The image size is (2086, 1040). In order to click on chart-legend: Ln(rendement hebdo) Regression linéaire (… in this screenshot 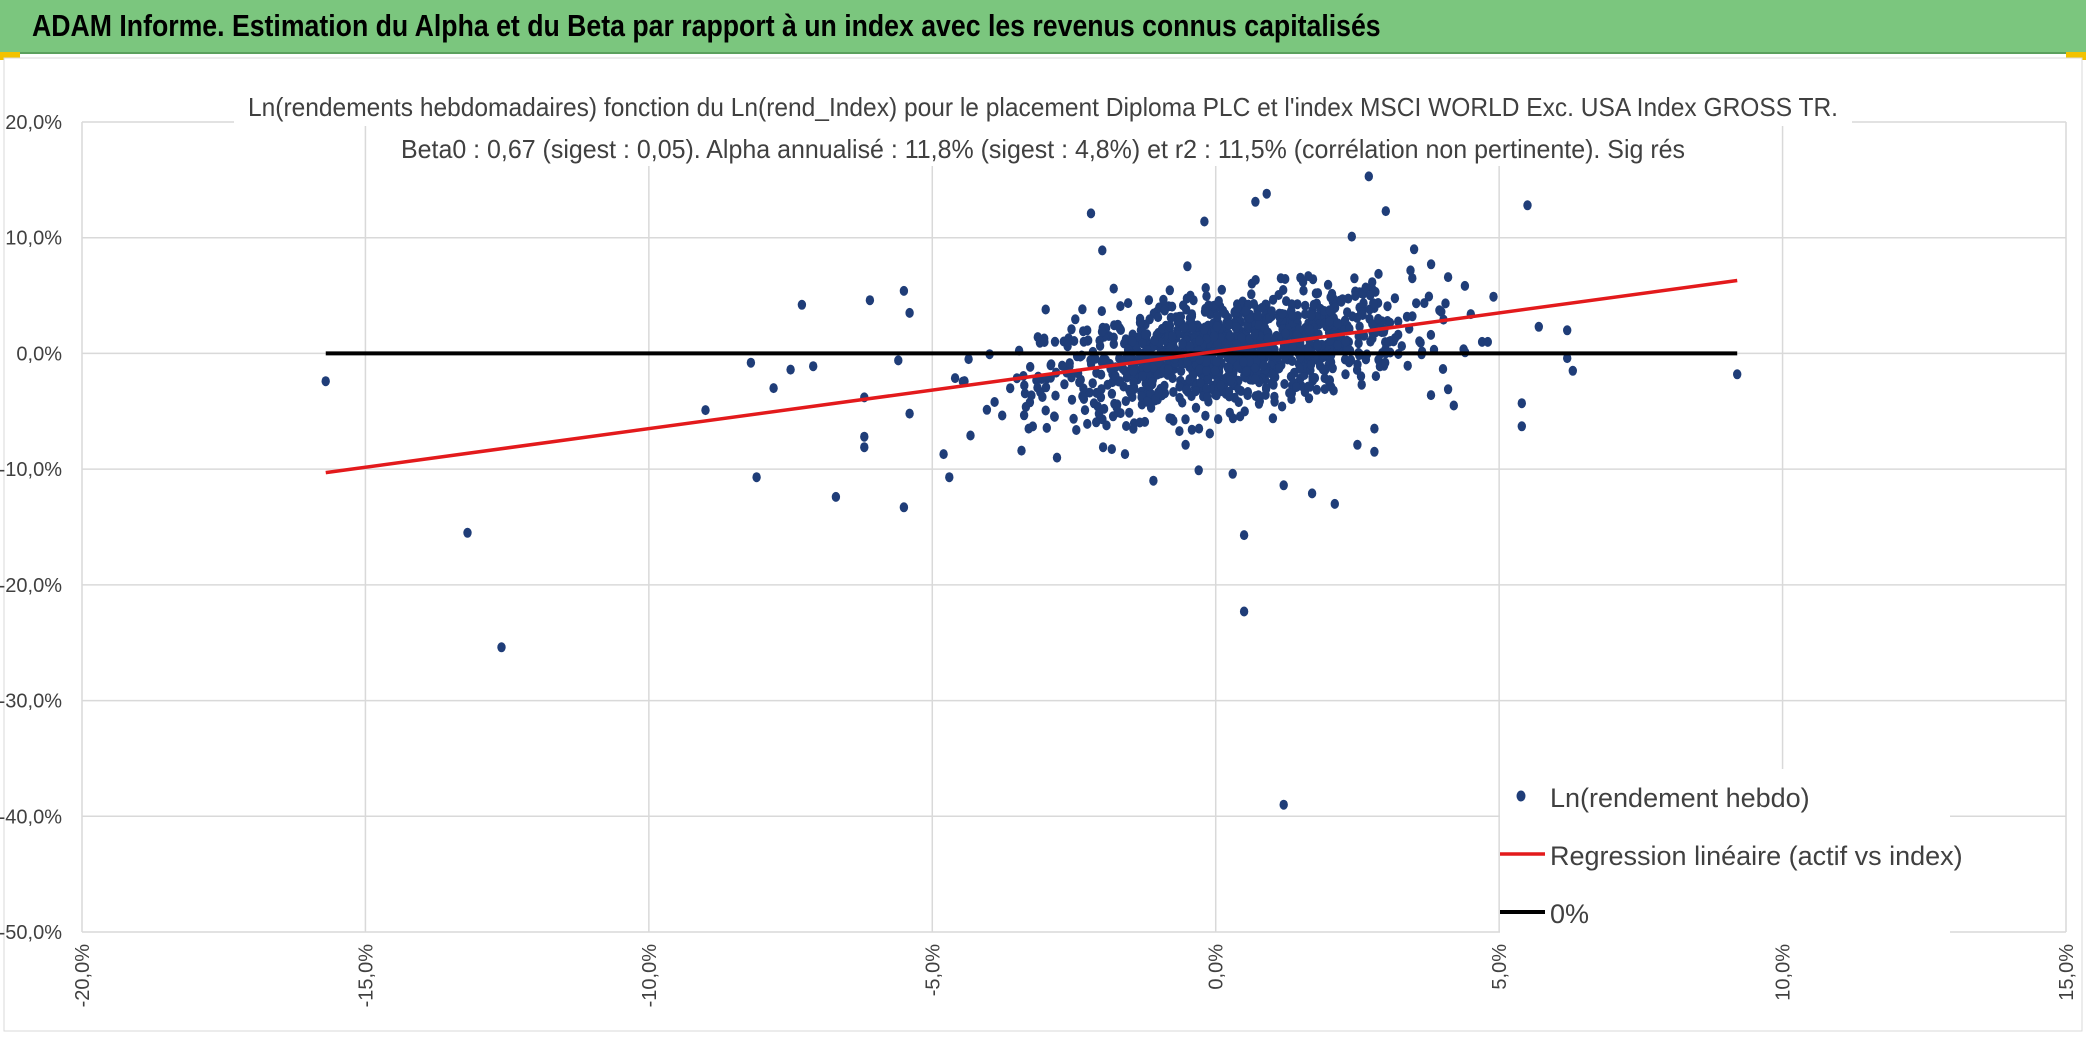, I will do `click(1731, 854)`.